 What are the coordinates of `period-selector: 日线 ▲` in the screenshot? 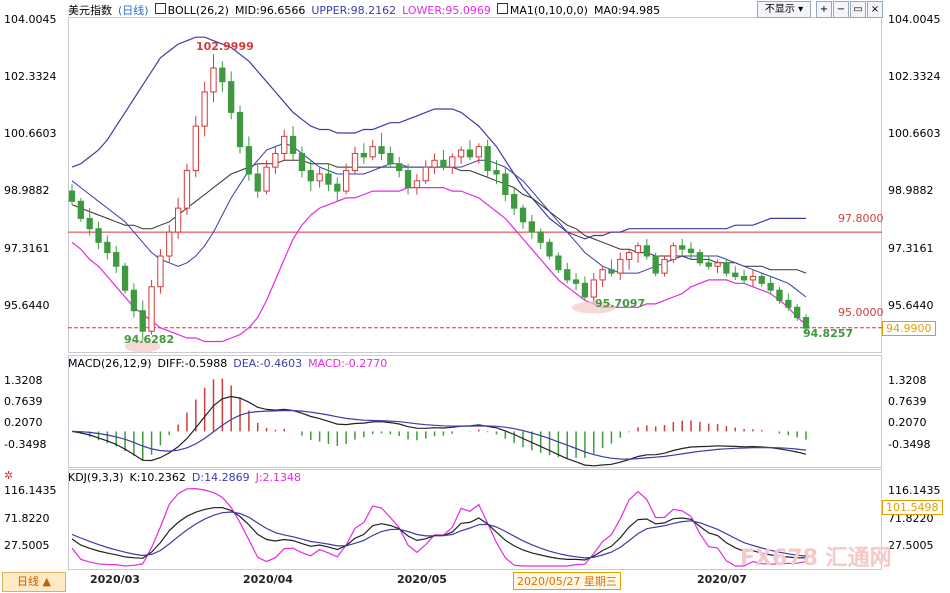 It's located at (34, 582).